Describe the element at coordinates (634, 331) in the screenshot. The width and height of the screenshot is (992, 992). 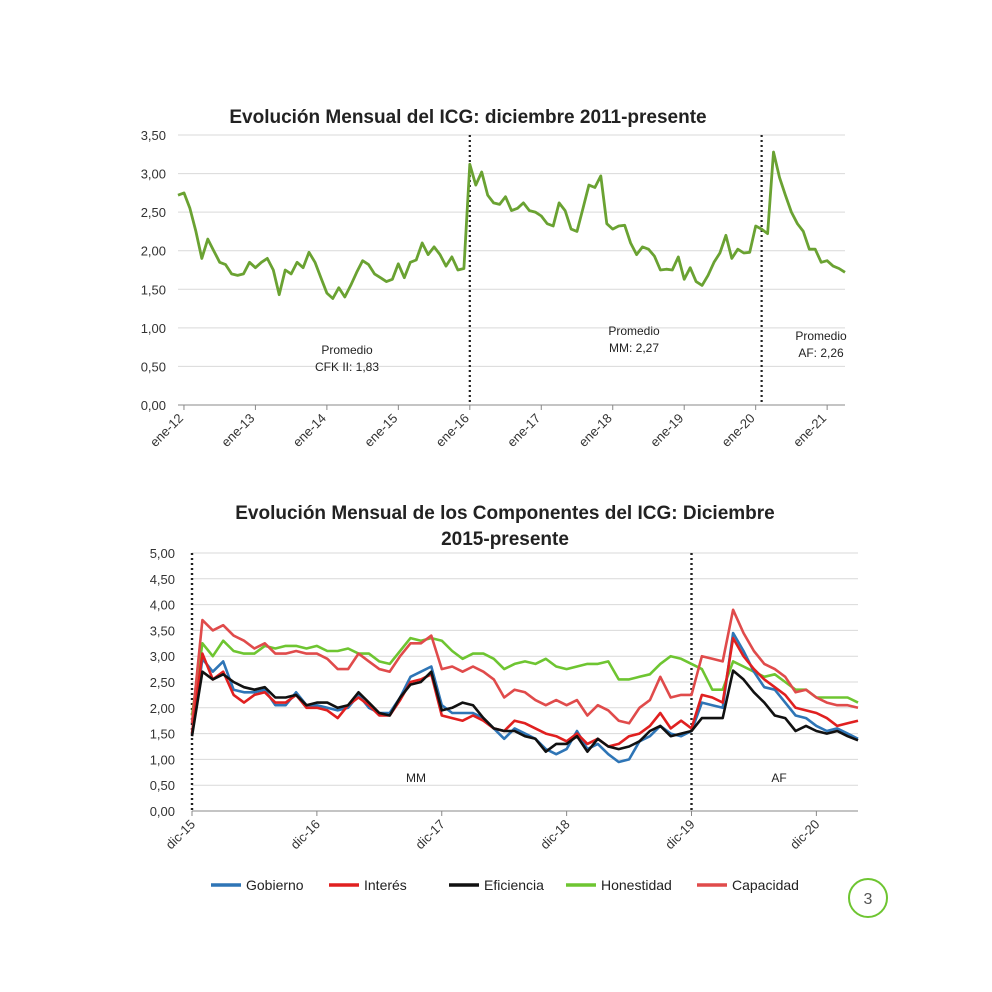
I see `annotation-mm-label: Promedio` at that location.